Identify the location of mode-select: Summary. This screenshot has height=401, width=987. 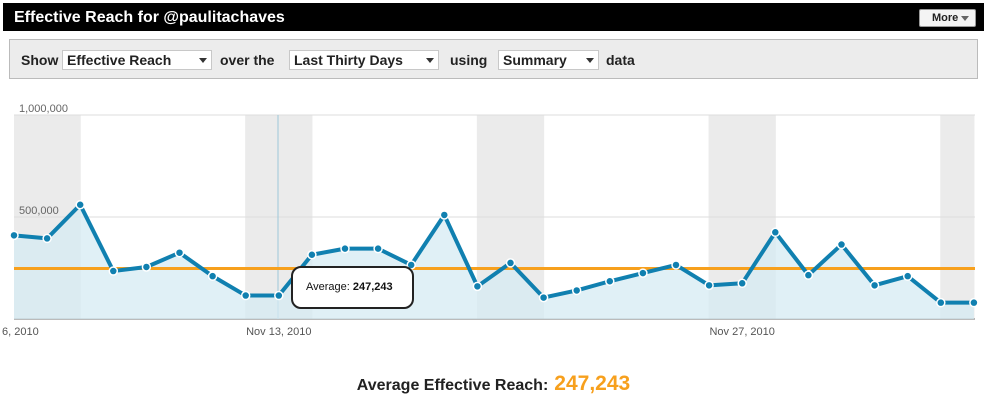
(548, 60).